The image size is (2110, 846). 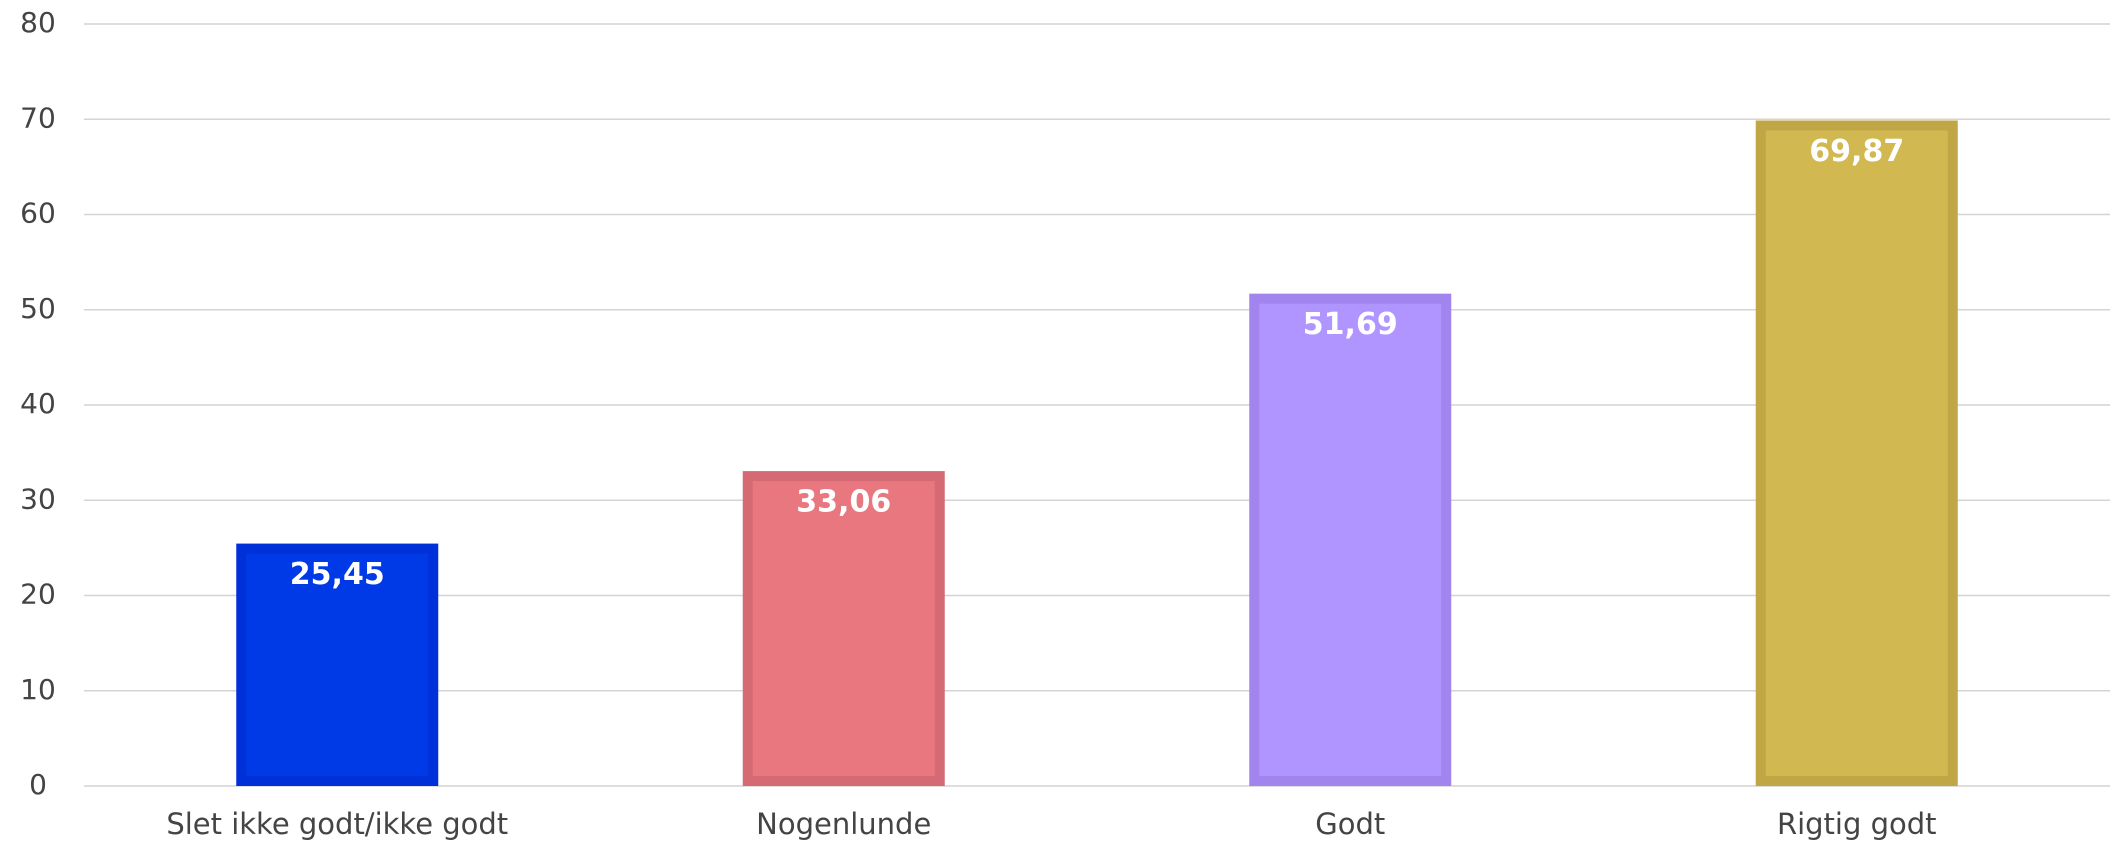 I want to click on y-tick-label: 10, so click(x=38, y=689).